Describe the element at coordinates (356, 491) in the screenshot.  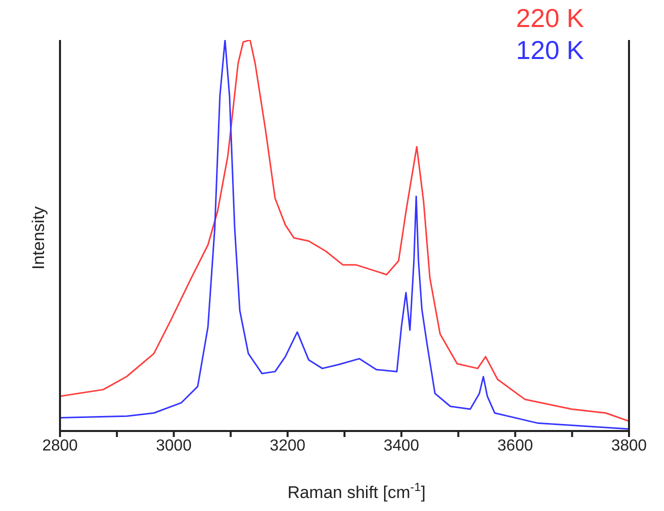
I see `x-axis-title: Raman shift [cm$^{-1}$]` at that location.